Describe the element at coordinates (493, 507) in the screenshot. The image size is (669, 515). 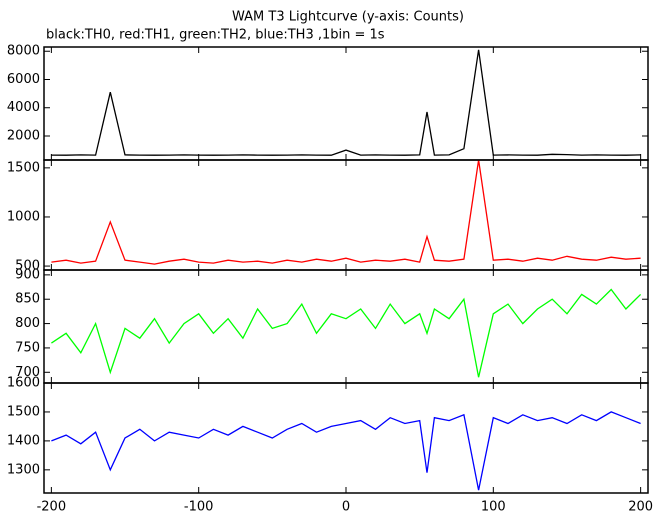
I see `x-tick-label: 100` at that location.